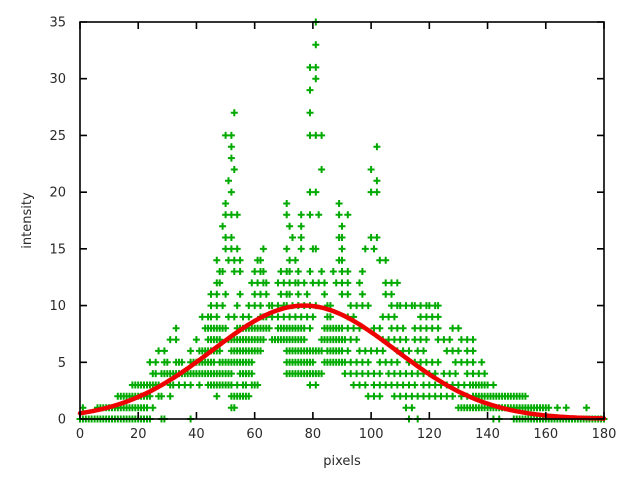 This screenshot has height=480, width=640. What do you see at coordinates (57, 193) in the screenshot?
I see `y-tick-label: 20` at bounding box center [57, 193].